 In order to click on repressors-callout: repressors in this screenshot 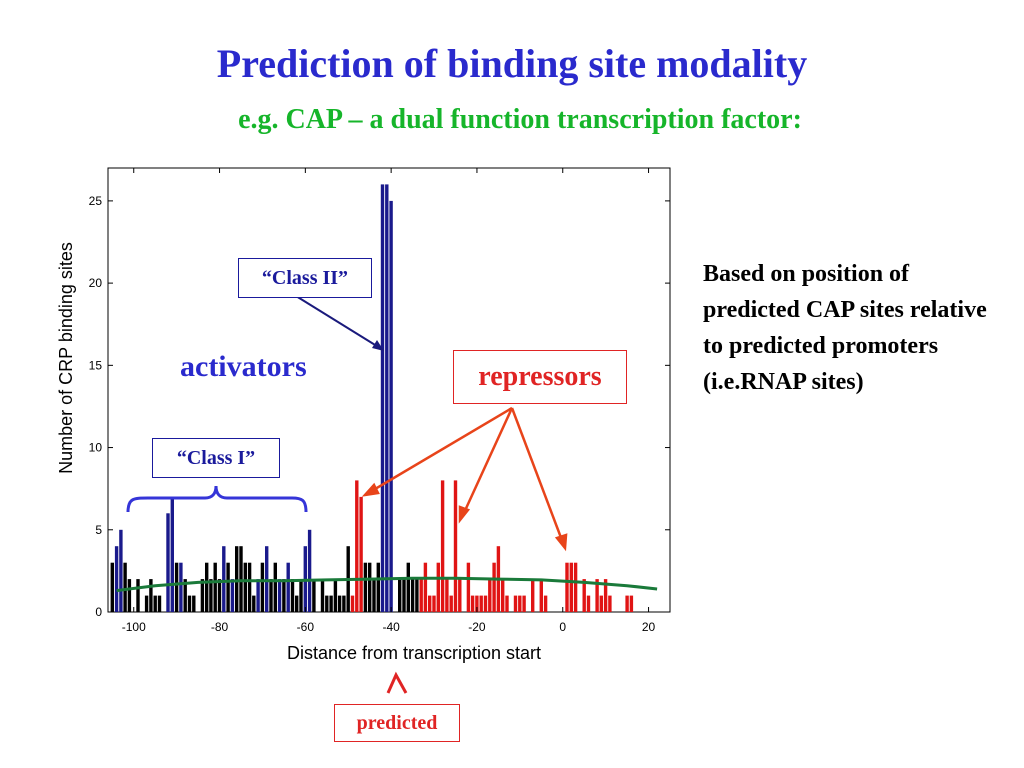, I will do `click(540, 377)`.